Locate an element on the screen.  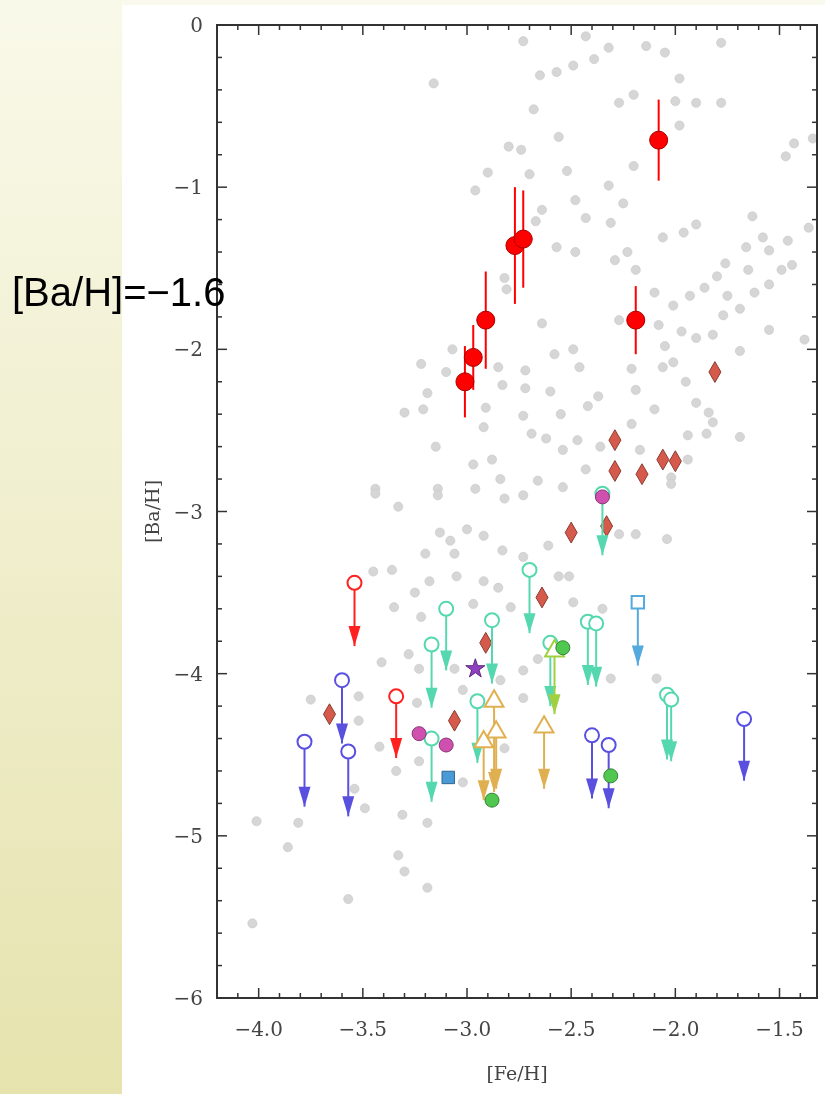
x-axis-title: [Fe/H] is located at coordinates (517, 1073).